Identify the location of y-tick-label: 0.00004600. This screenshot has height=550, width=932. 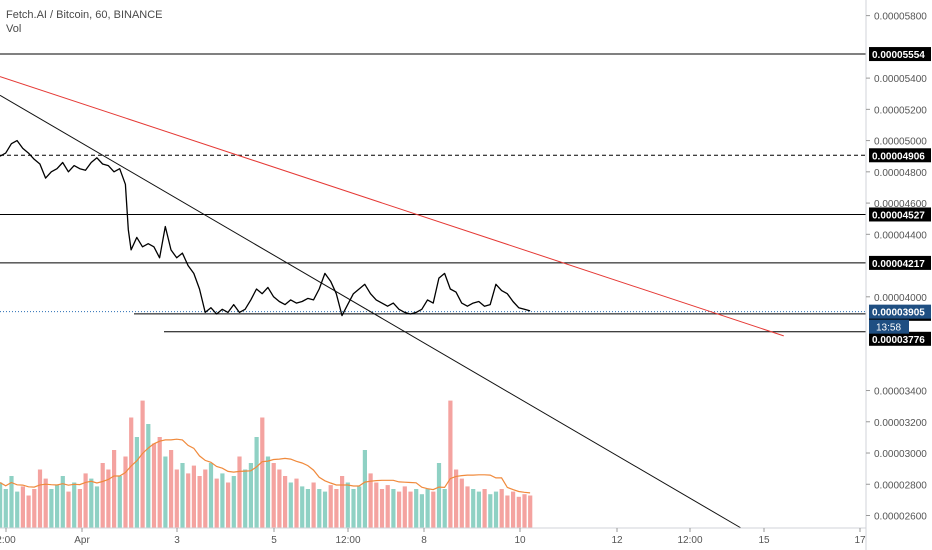
(900, 204).